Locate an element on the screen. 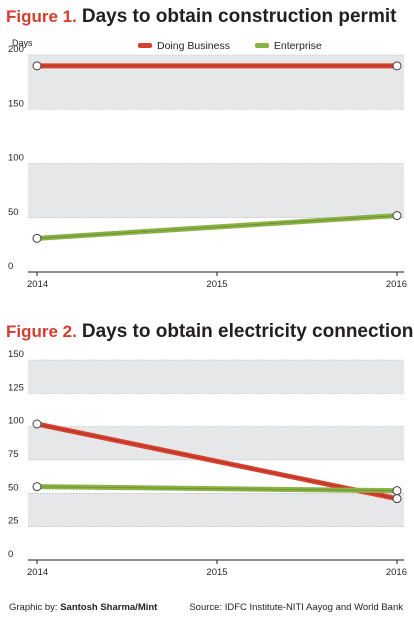 This screenshot has width=414, height=621. credit-prefix: Graphic by: is located at coordinates (33, 607).